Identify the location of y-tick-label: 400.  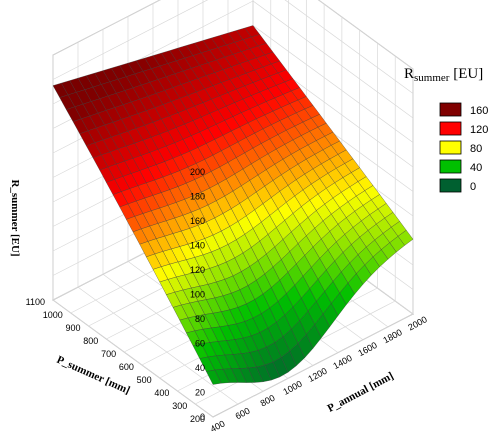
(218, 426).